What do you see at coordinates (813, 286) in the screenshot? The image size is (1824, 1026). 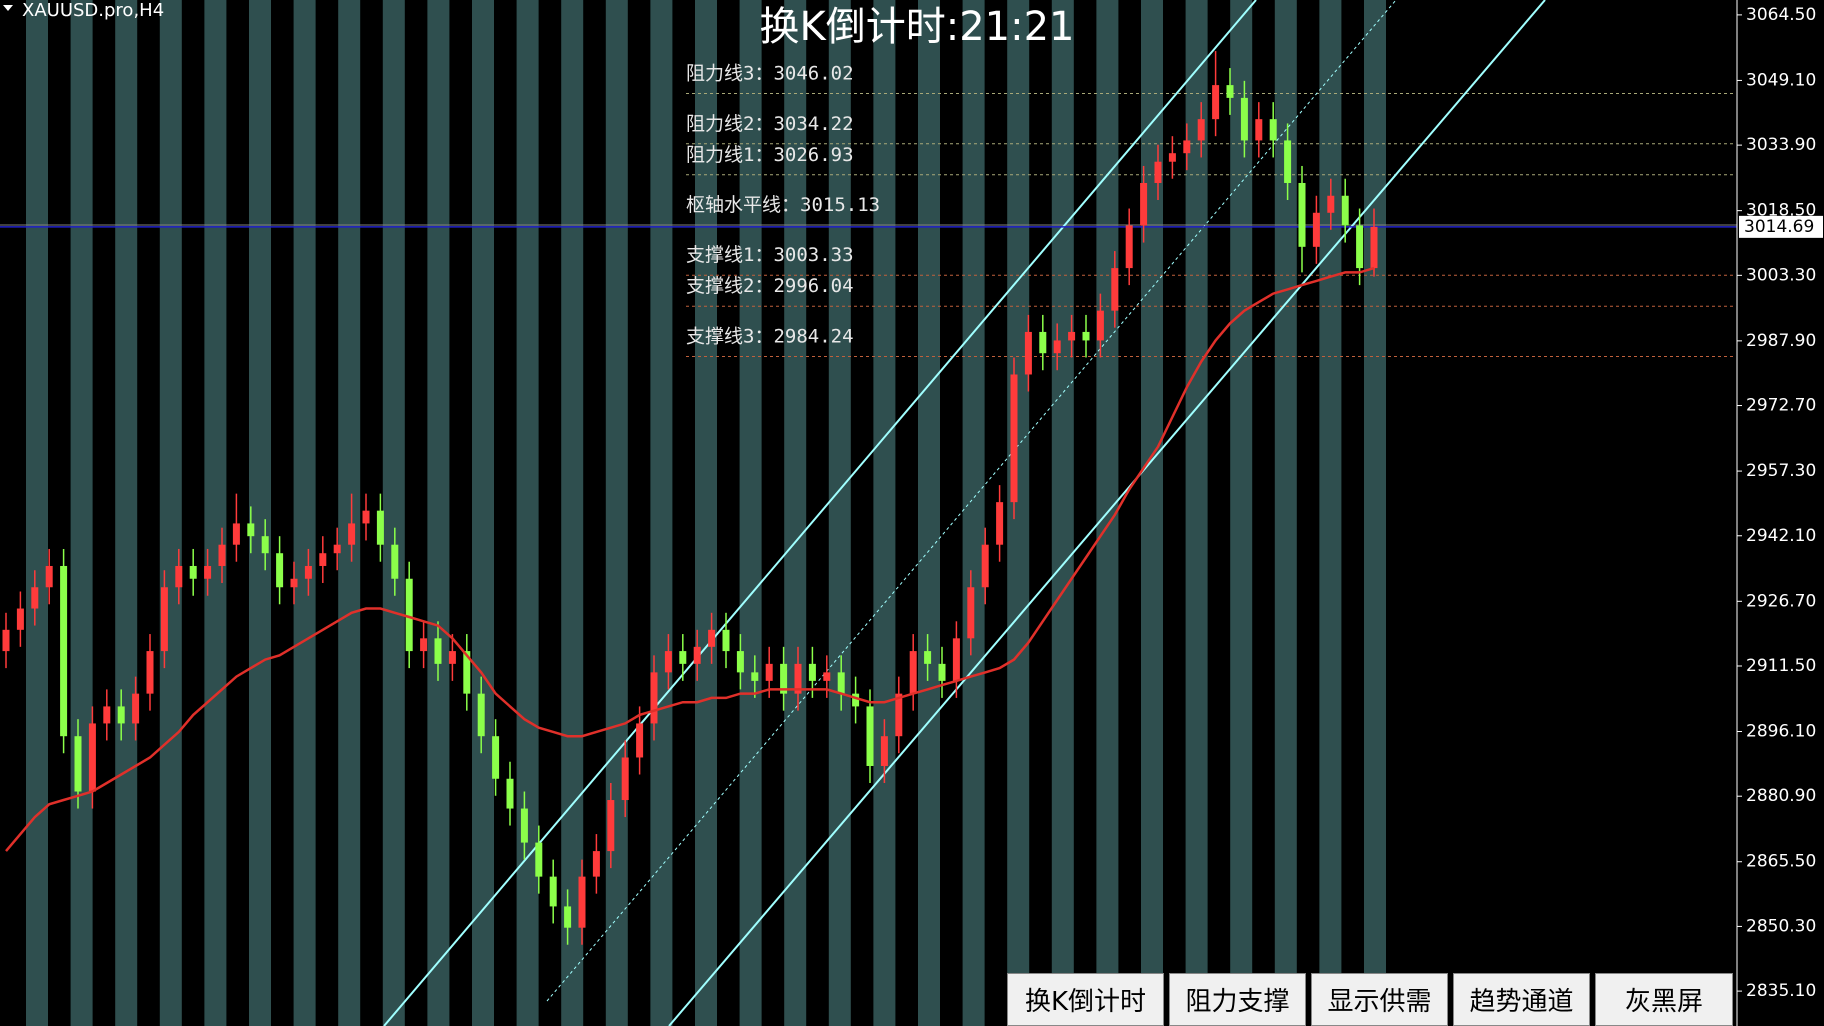 I see `level-value: 2996.04` at bounding box center [813, 286].